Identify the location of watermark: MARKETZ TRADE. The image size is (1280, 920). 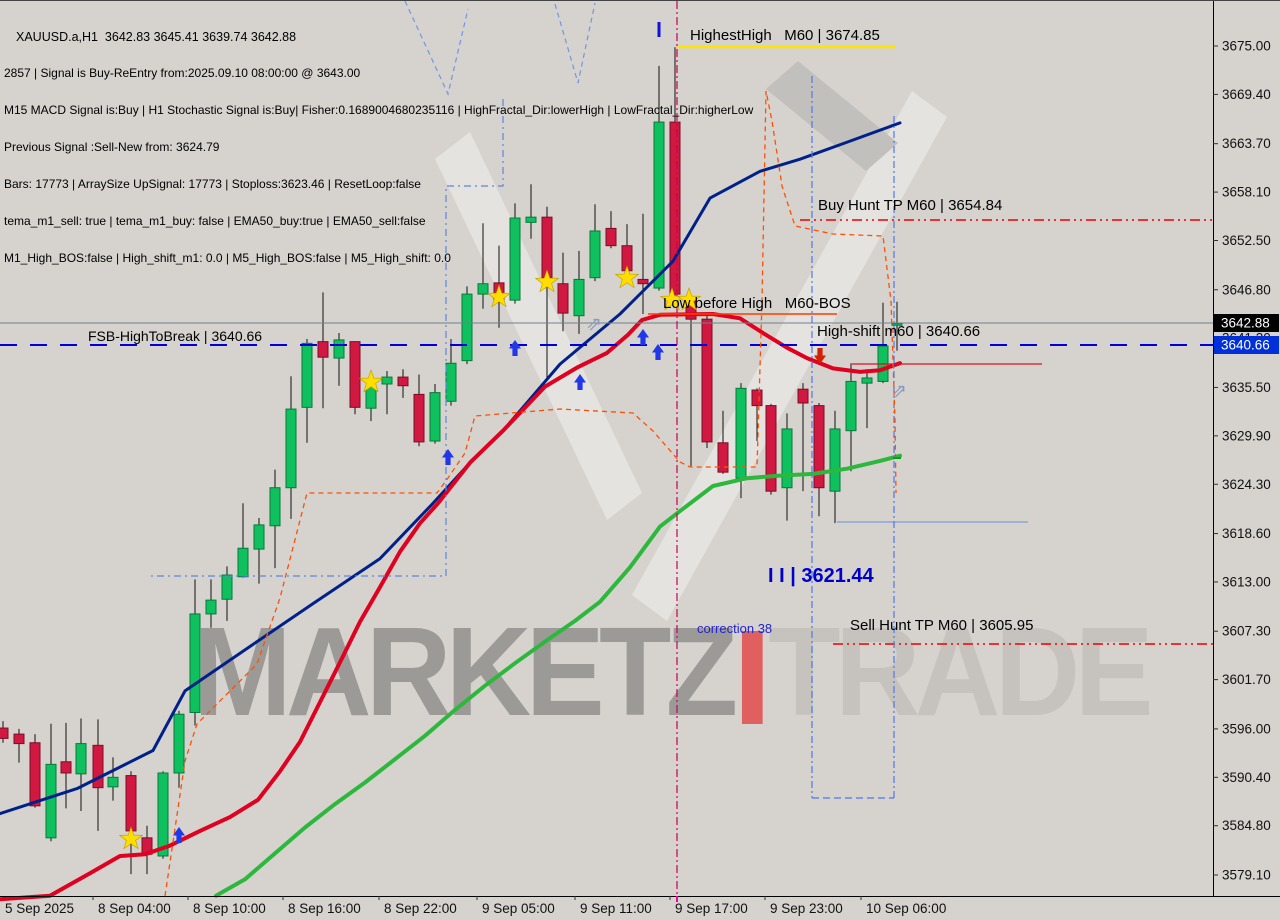
(673, 671).